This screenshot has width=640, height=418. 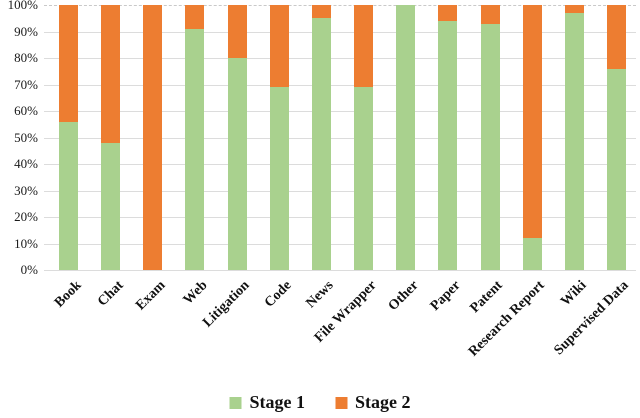 I want to click on y-axis-tick-label: 30%, so click(x=26, y=190).